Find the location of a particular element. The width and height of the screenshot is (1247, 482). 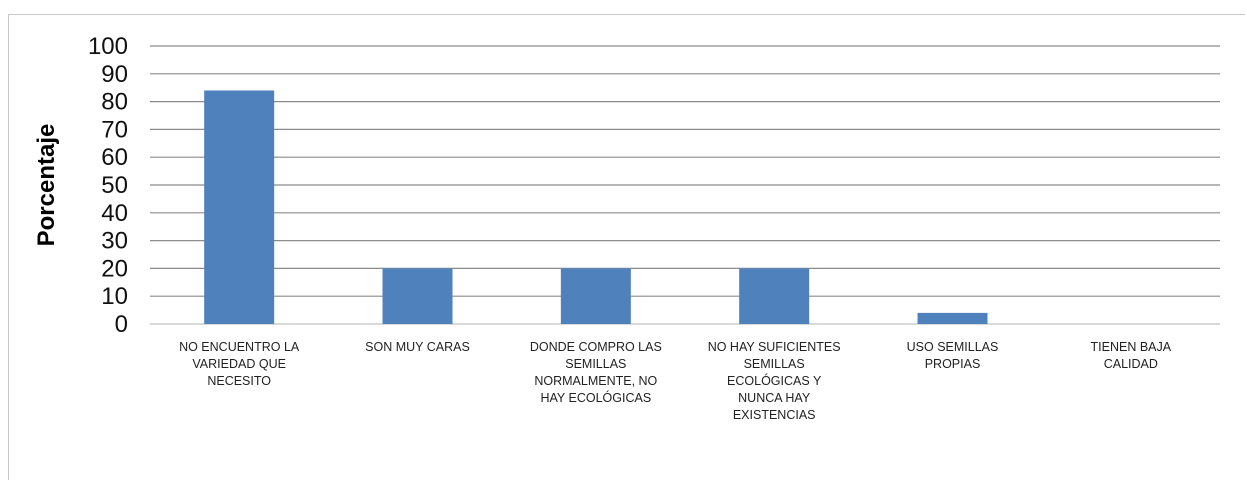

x-category-label-5: USO SEMILLAS PROPIAS is located at coordinates (953, 355).